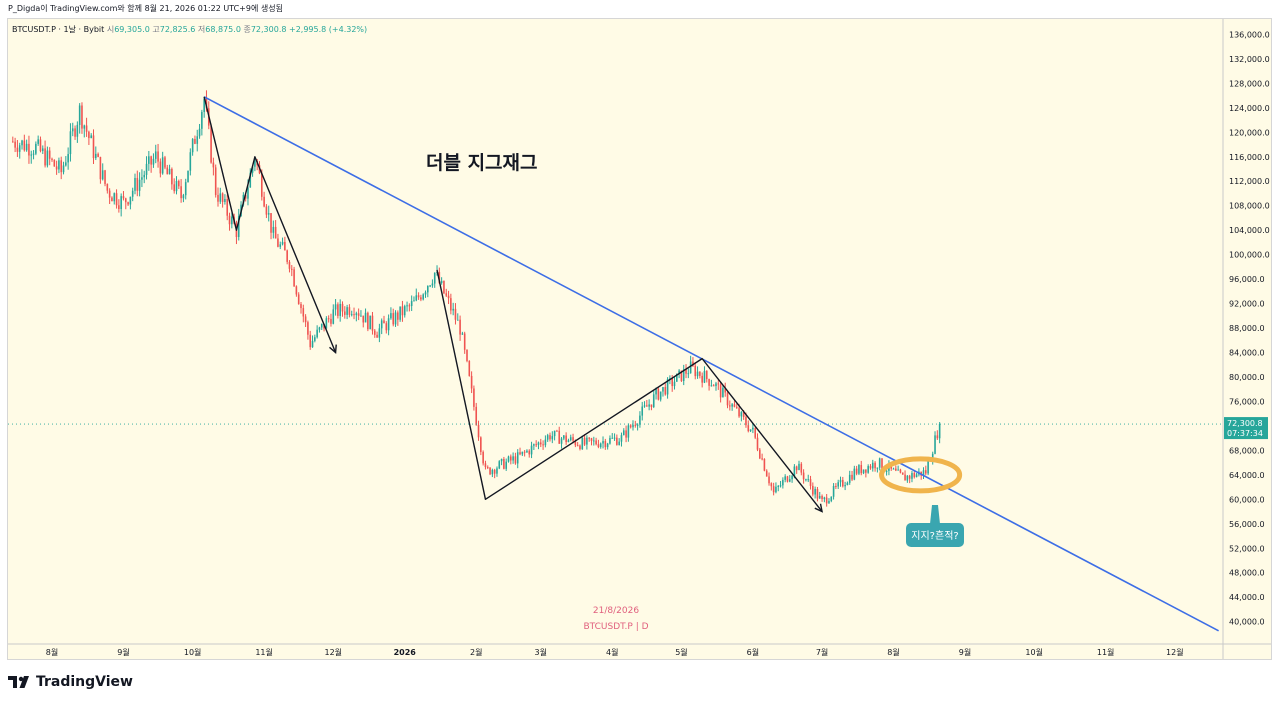 Image resolution: width=1280 pixels, height=703 pixels. Describe the element at coordinates (58, 29) in the screenshot. I see `symbol-info: BTCUSDT.P · 1날 · Bybit` at that location.